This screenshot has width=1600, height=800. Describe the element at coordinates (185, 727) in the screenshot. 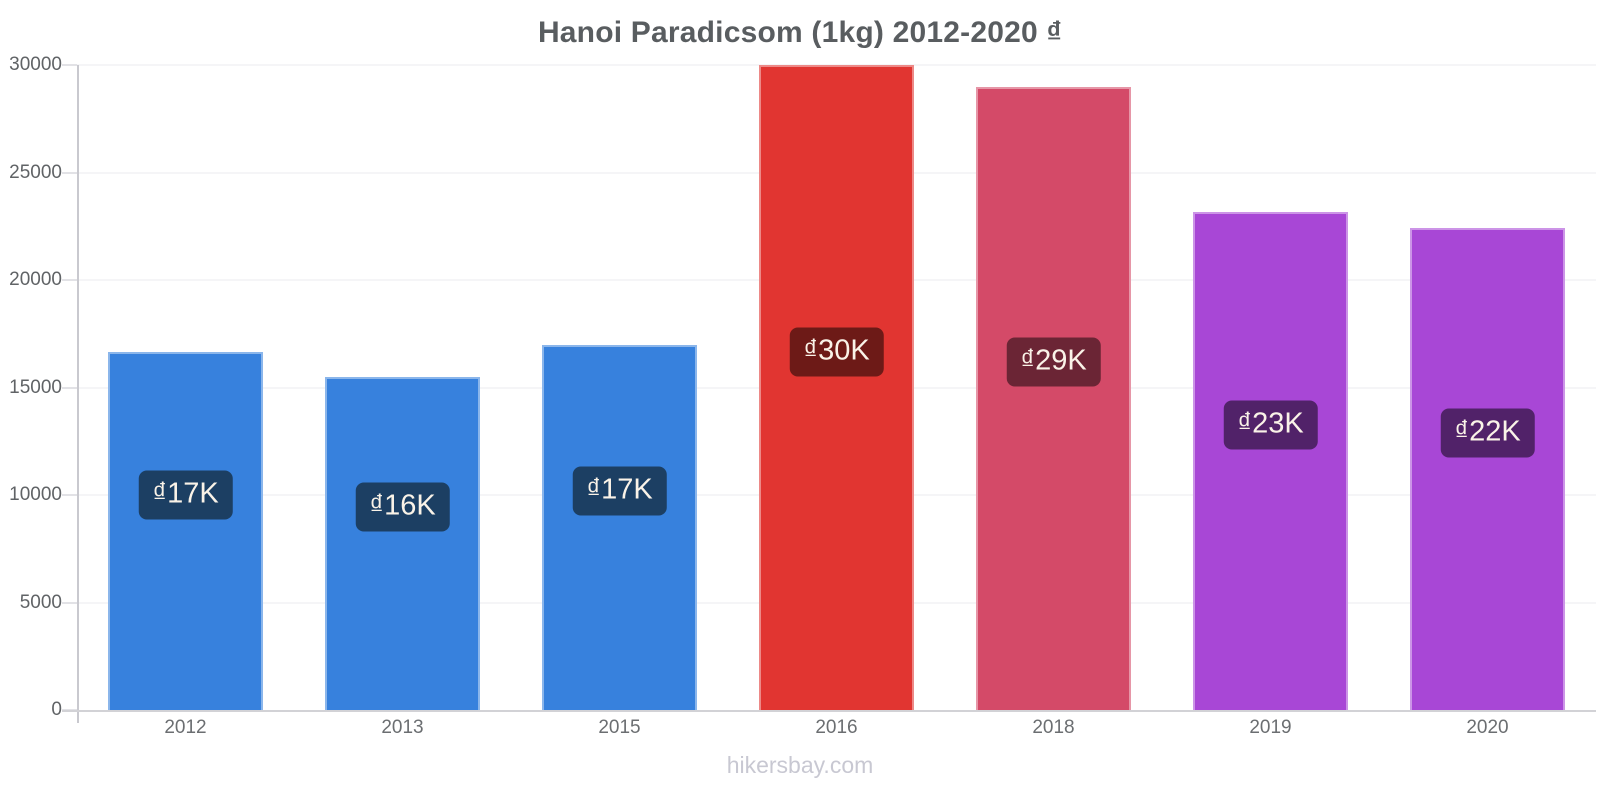

I see `x-tick-label-2012: 2012` at that location.